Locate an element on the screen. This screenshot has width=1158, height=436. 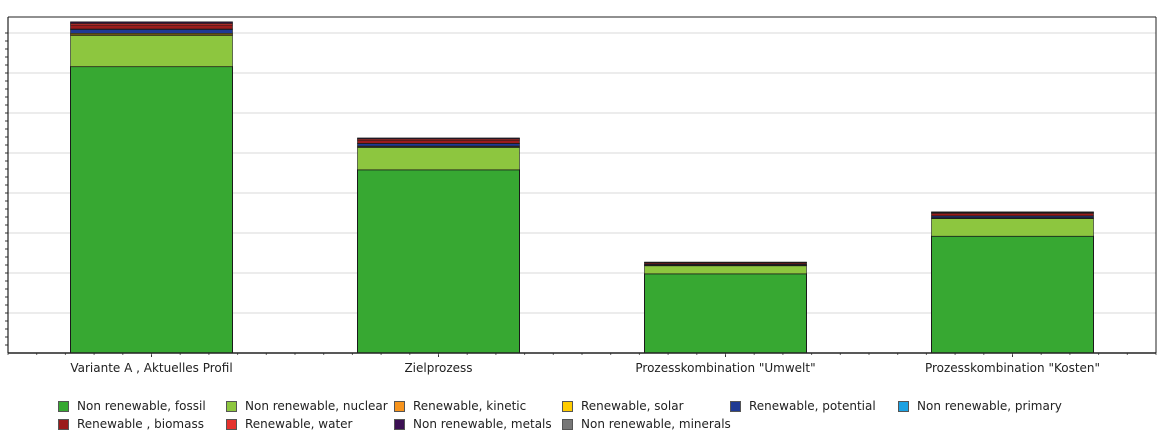
legend-item: Non renewable, minerals is located at coordinates (646, 424).